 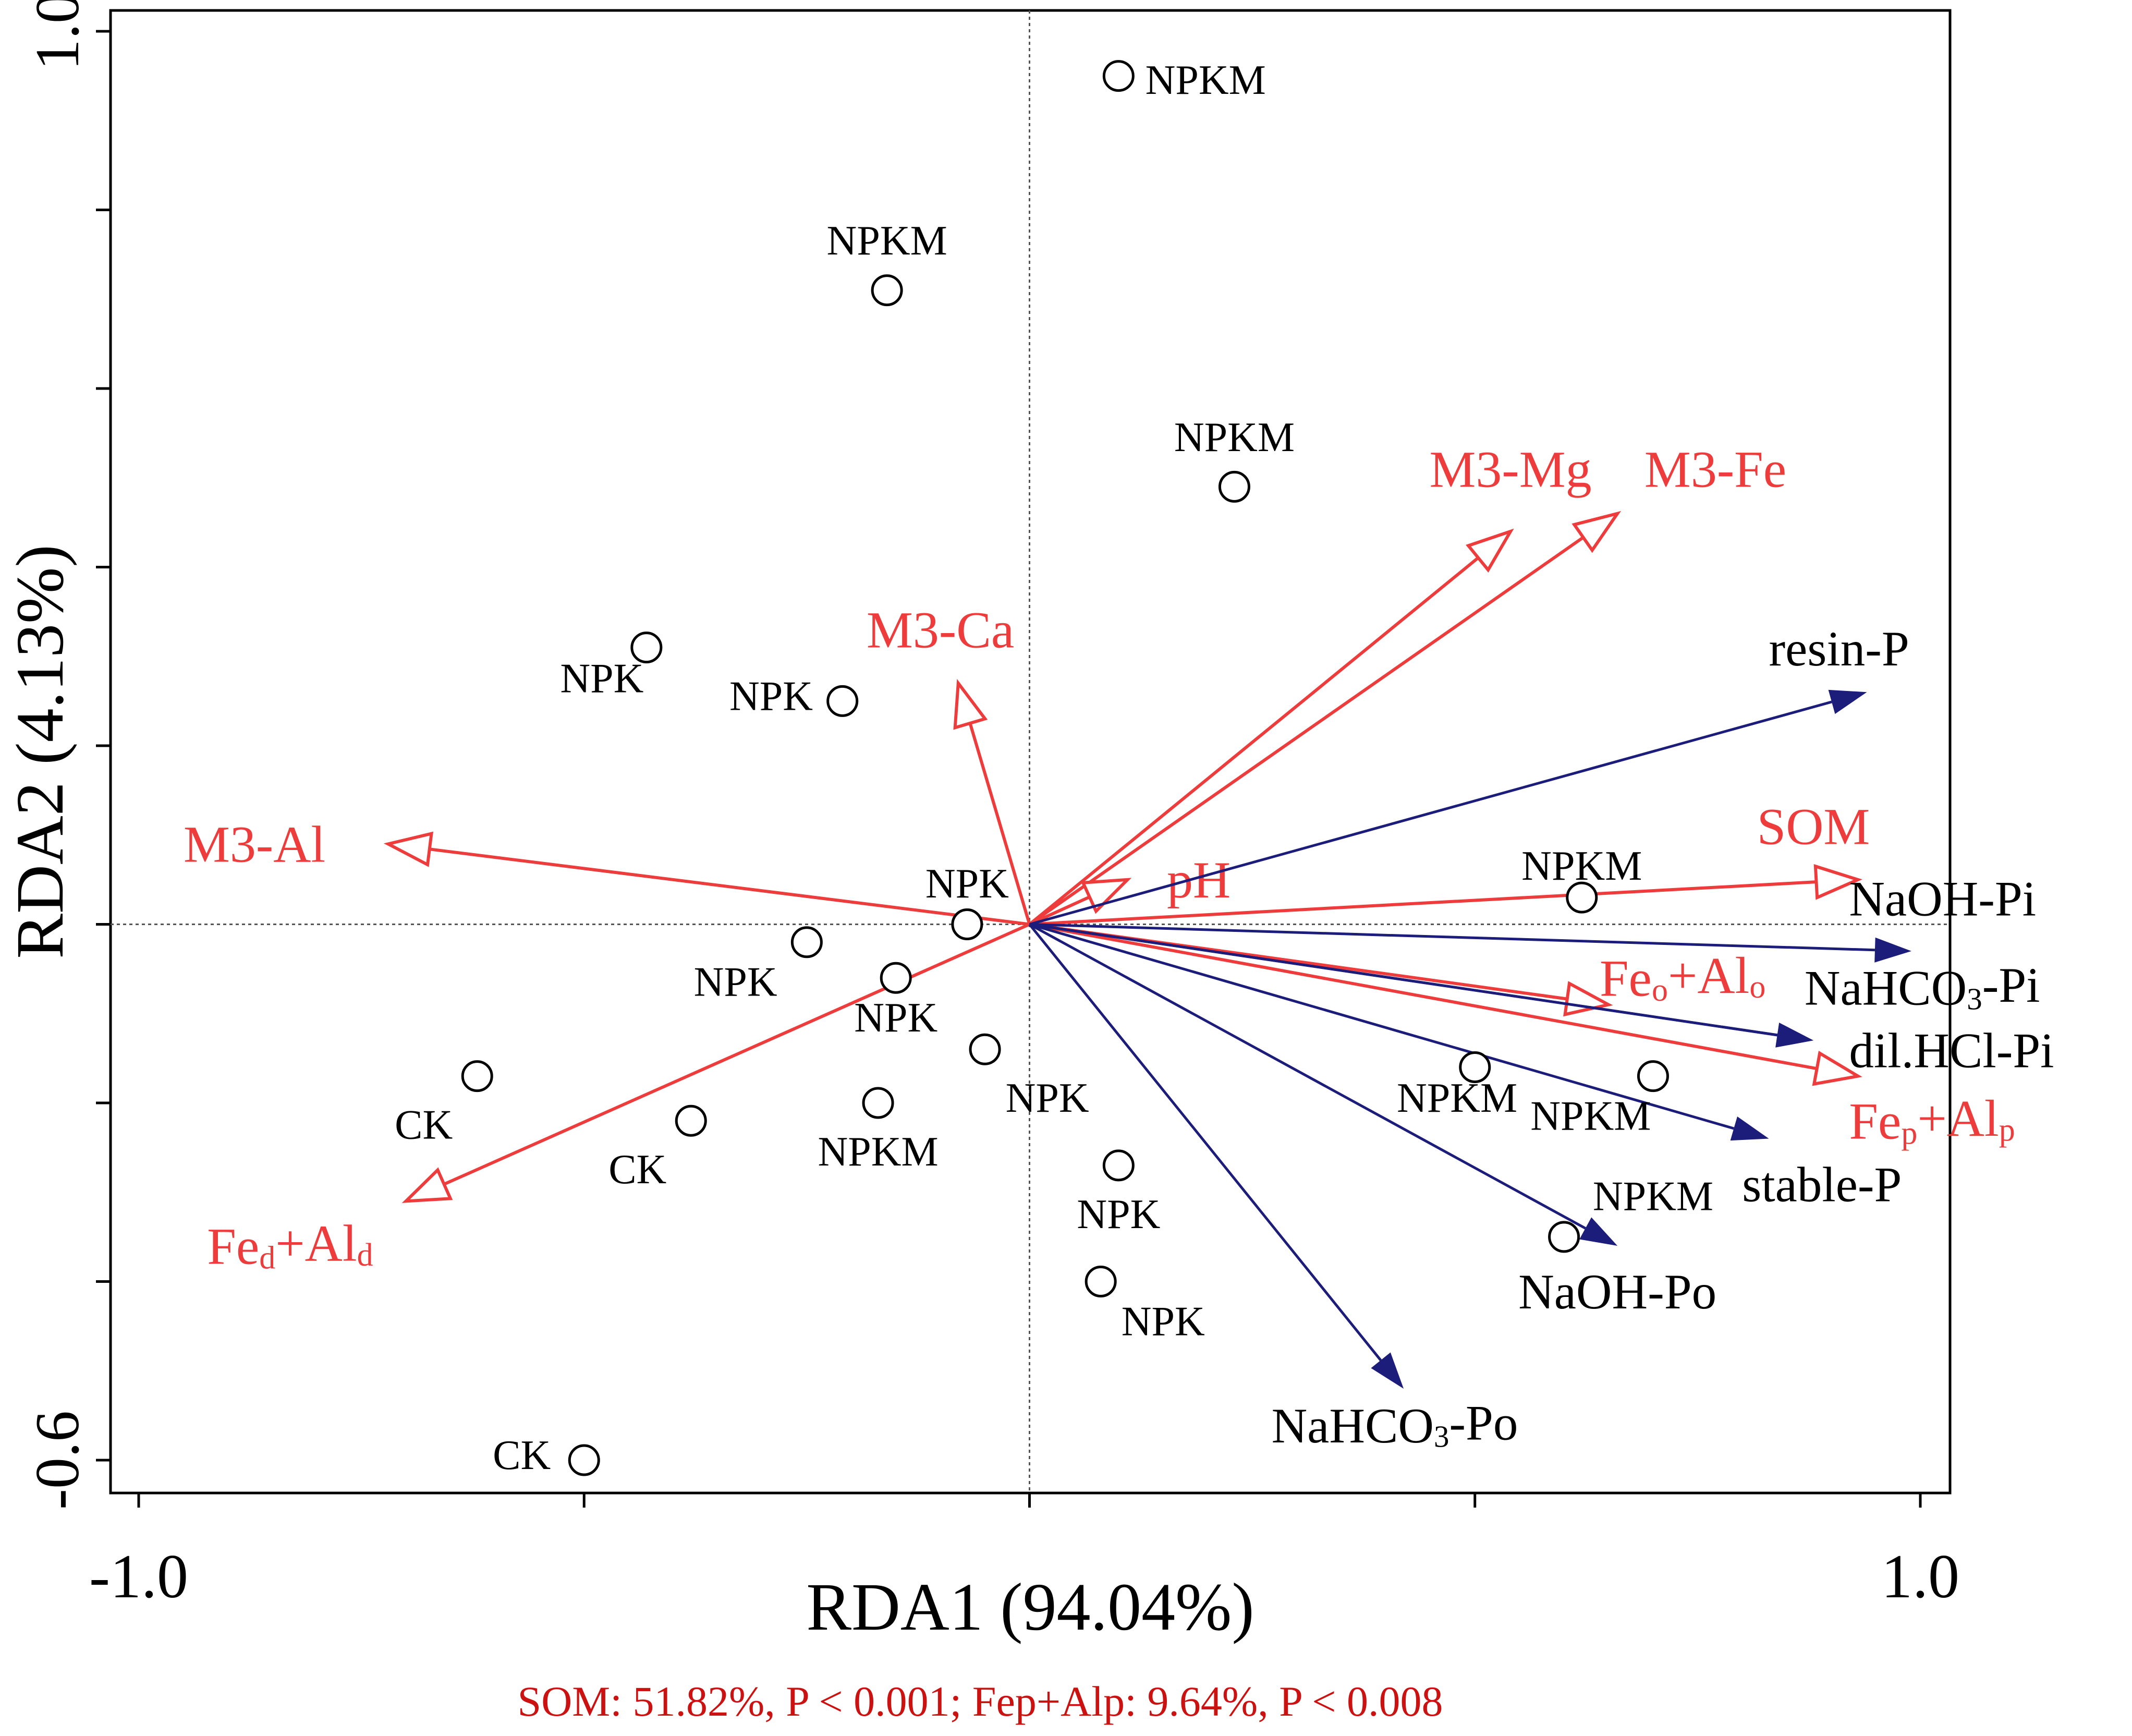 What do you see at coordinates (1682, 977) in the screenshot?
I see `env-vector-label: Feo+Alo` at bounding box center [1682, 977].